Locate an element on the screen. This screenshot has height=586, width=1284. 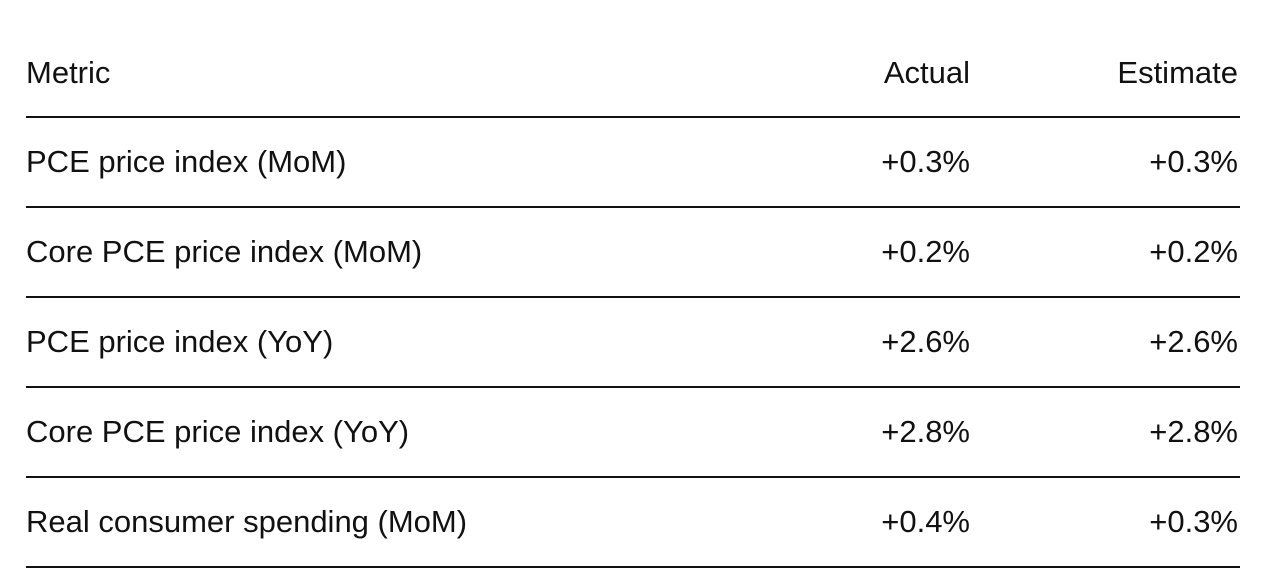
metric-cell: PCE price index (YoY) is located at coordinates (377, 342).